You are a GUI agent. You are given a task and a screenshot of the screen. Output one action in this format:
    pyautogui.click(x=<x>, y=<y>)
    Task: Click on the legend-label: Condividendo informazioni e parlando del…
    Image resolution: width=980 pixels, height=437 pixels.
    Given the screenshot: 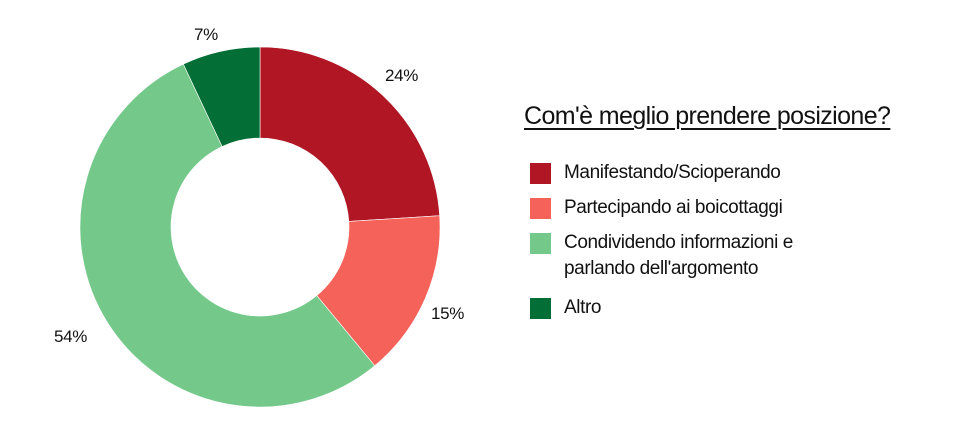 What is the action you would take?
    pyautogui.click(x=678, y=255)
    